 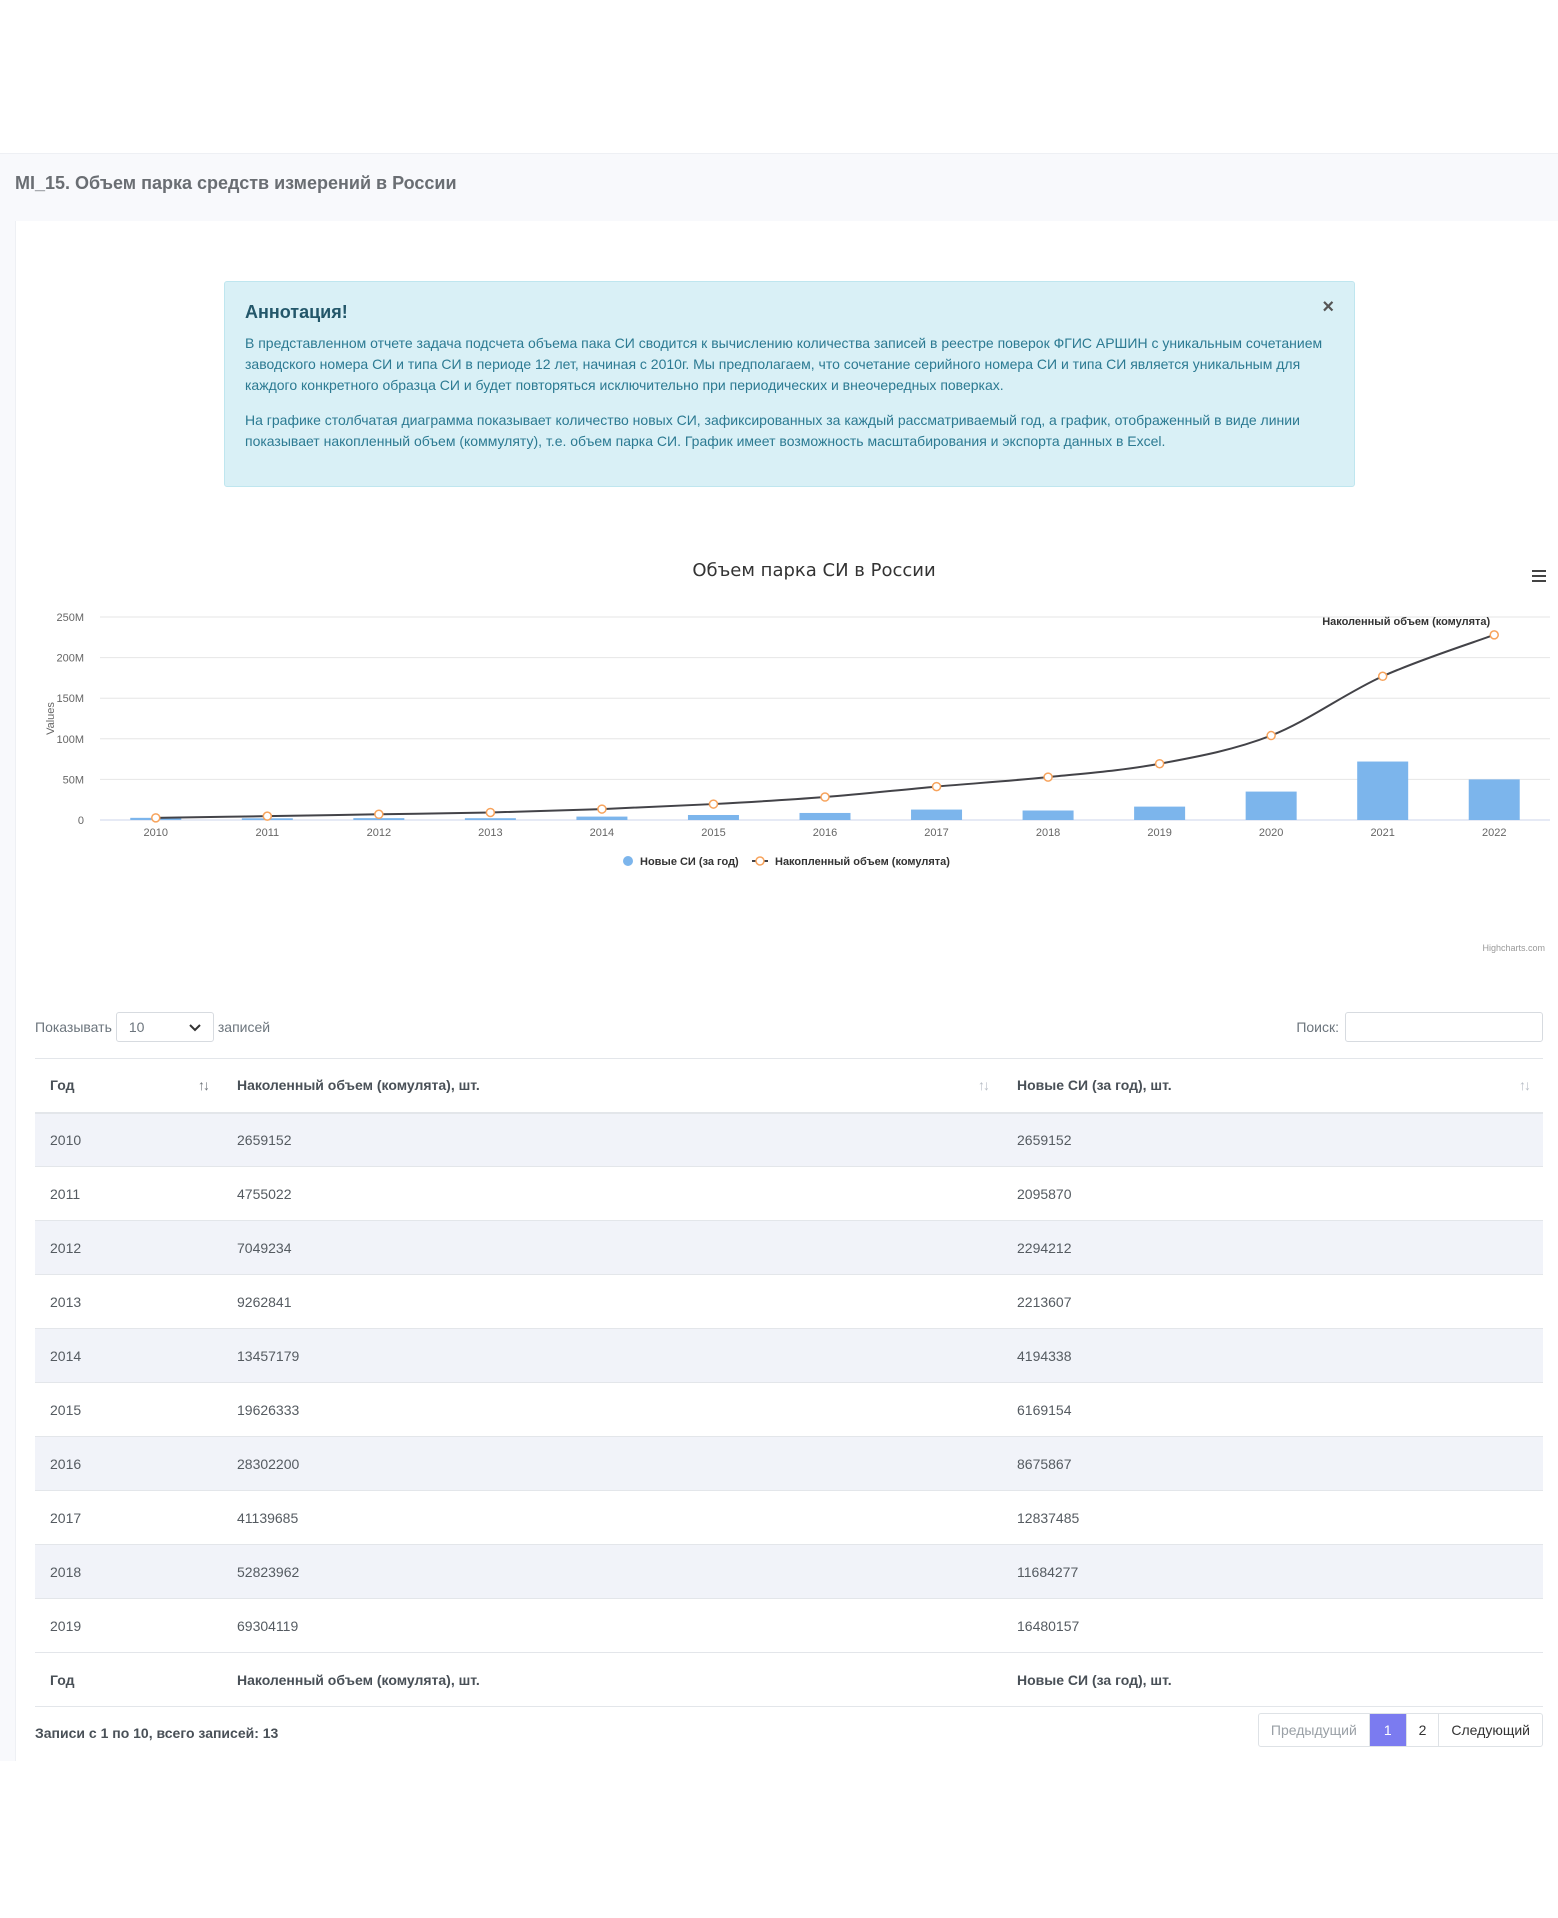 What do you see at coordinates (1272, 1139) in the screenshot?
I see `cell-new: 2659152` at bounding box center [1272, 1139].